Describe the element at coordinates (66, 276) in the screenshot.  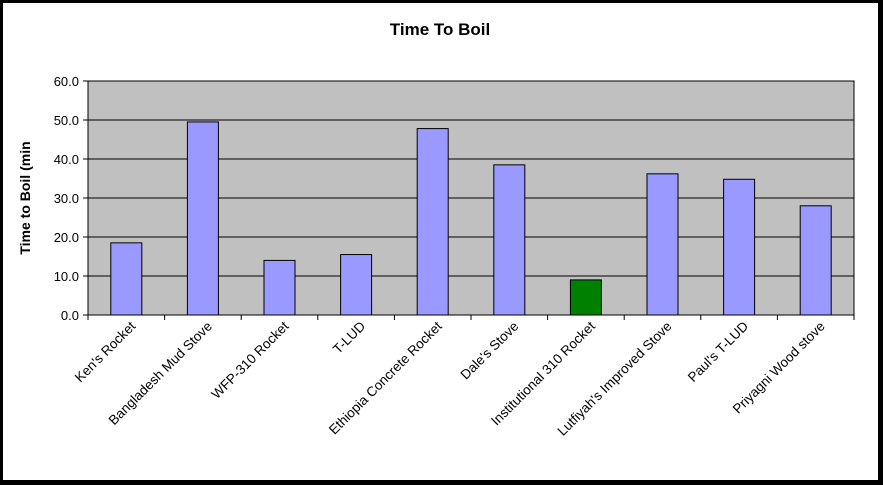
I see `y-tick-label: 10.0` at that location.